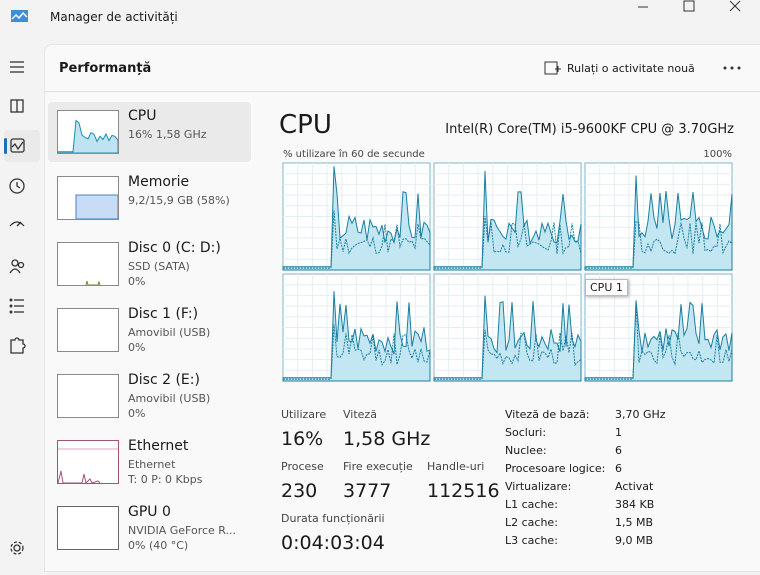 The image size is (760, 575). I want to click on spec-label: Viteză de bază:, so click(547, 414).